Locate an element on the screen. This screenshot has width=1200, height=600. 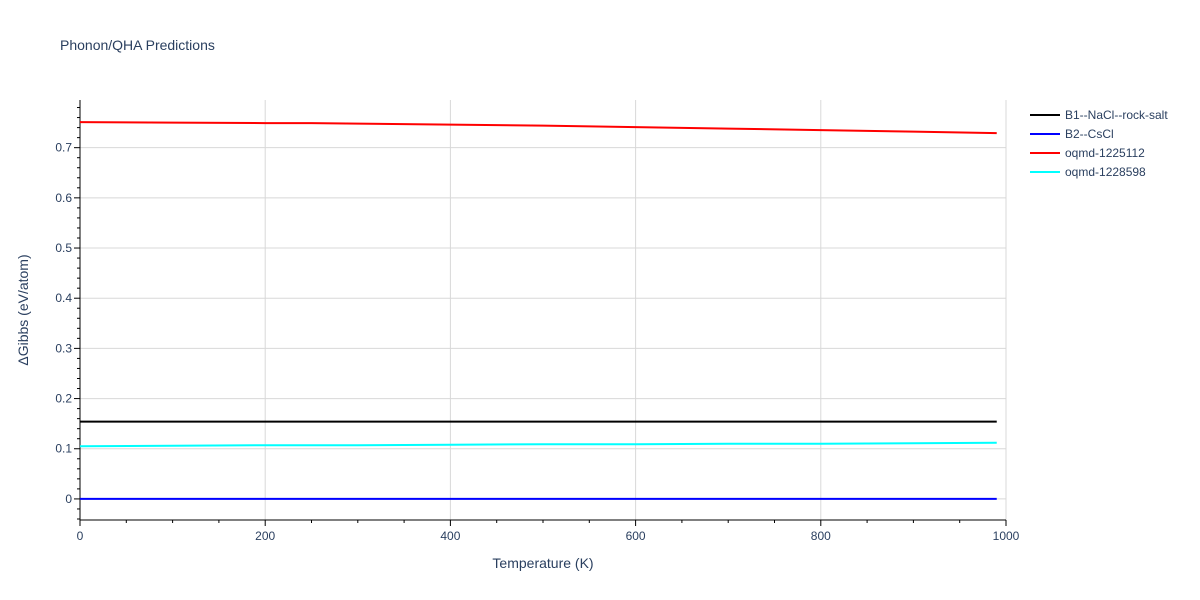
legend-item: oqmd-1228598 is located at coordinates (1088, 172).